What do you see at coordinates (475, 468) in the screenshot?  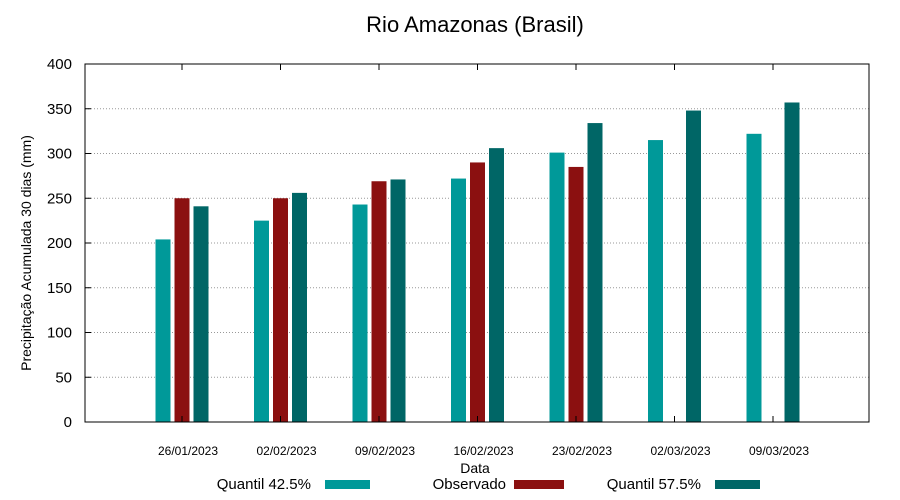 I see `x-axis-label: Data` at bounding box center [475, 468].